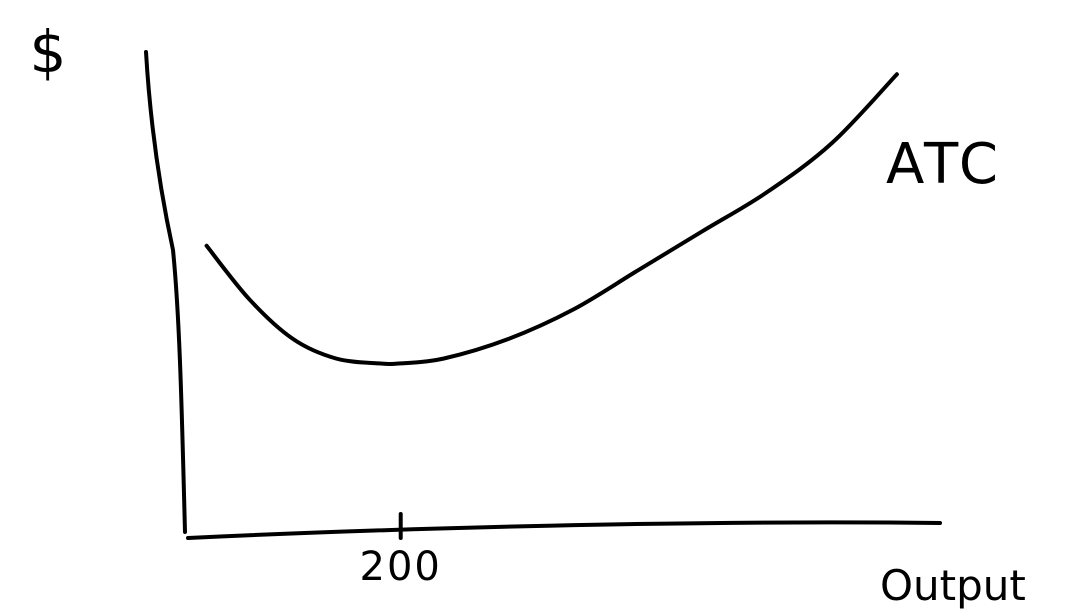  Describe the element at coordinates (564, 530) in the screenshot. I see `x-axis-line` at that location.